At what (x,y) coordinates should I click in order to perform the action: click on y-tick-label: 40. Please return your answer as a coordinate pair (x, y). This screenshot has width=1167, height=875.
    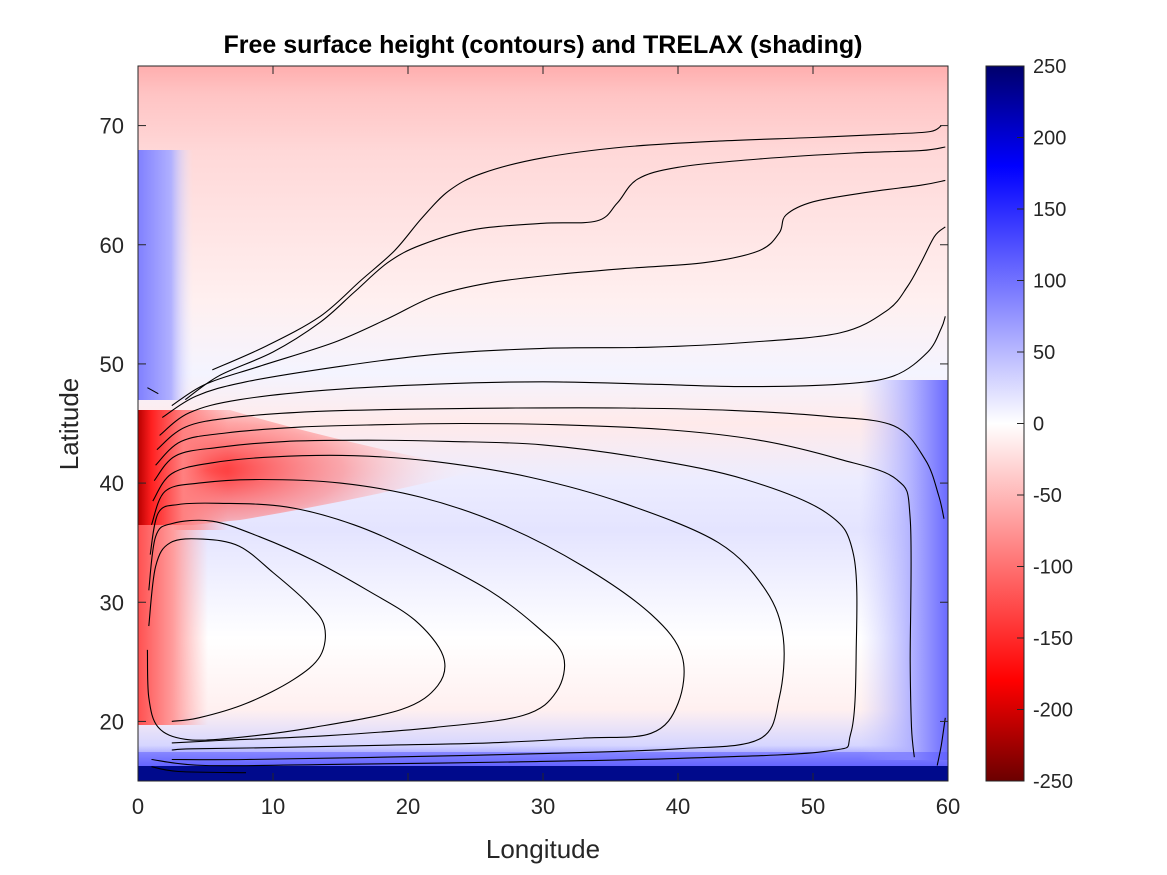
    Looking at the image, I should click on (112, 483).